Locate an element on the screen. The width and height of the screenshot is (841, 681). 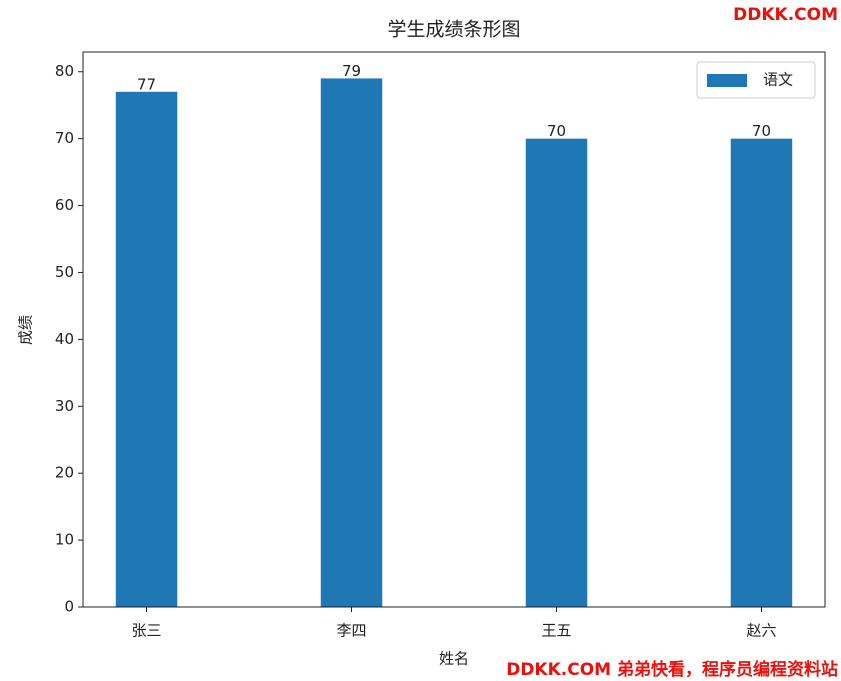
x-axis-label: 姓名 is located at coordinates (454, 659).